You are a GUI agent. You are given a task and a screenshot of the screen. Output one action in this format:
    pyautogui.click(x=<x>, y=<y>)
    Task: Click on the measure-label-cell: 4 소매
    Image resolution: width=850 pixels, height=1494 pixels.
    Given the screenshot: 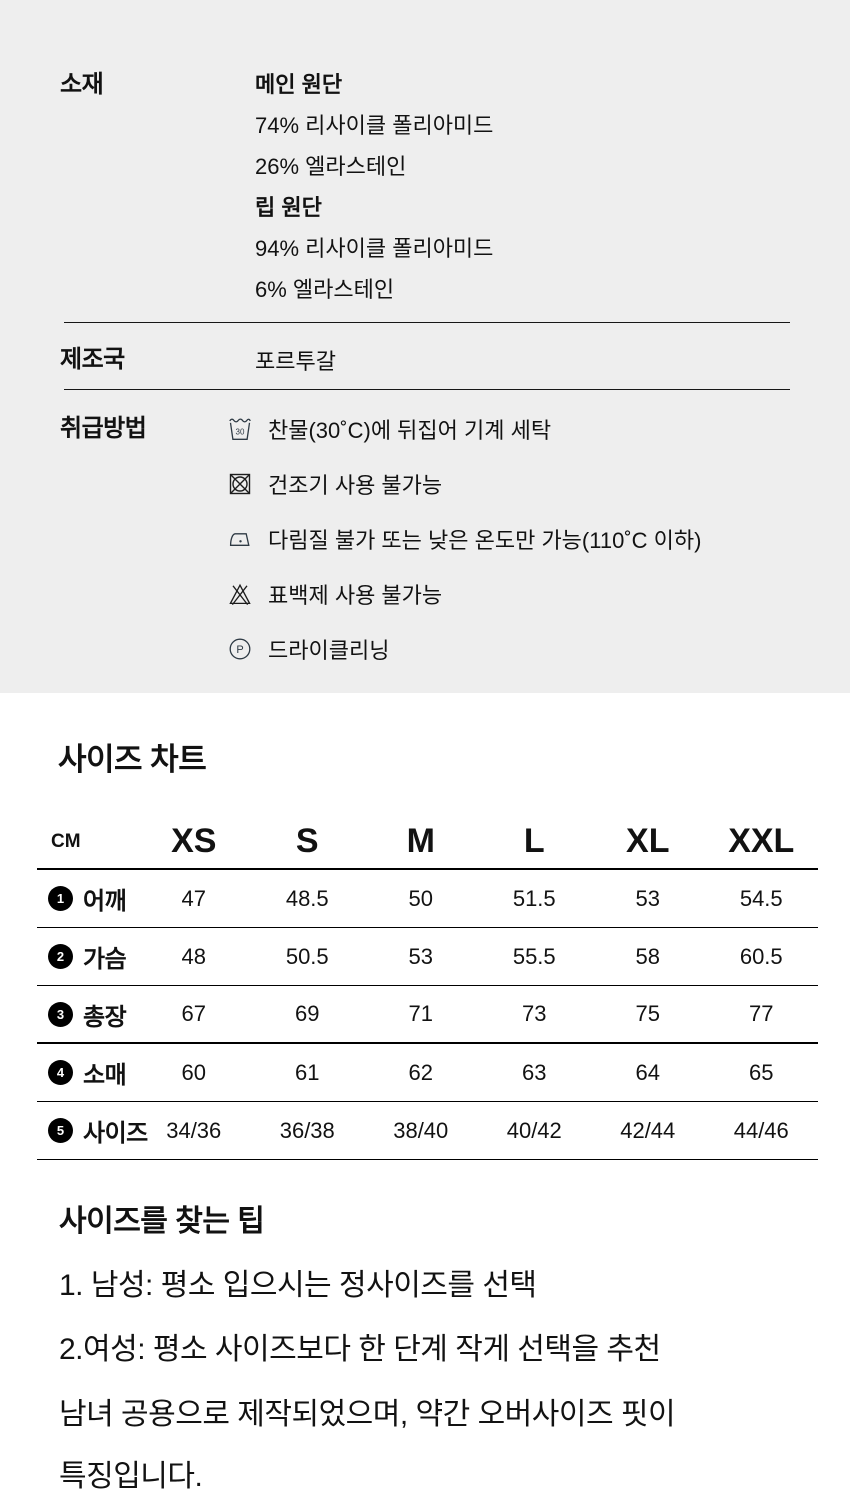 What is the action you would take?
    pyautogui.click(x=87, y=1072)
    